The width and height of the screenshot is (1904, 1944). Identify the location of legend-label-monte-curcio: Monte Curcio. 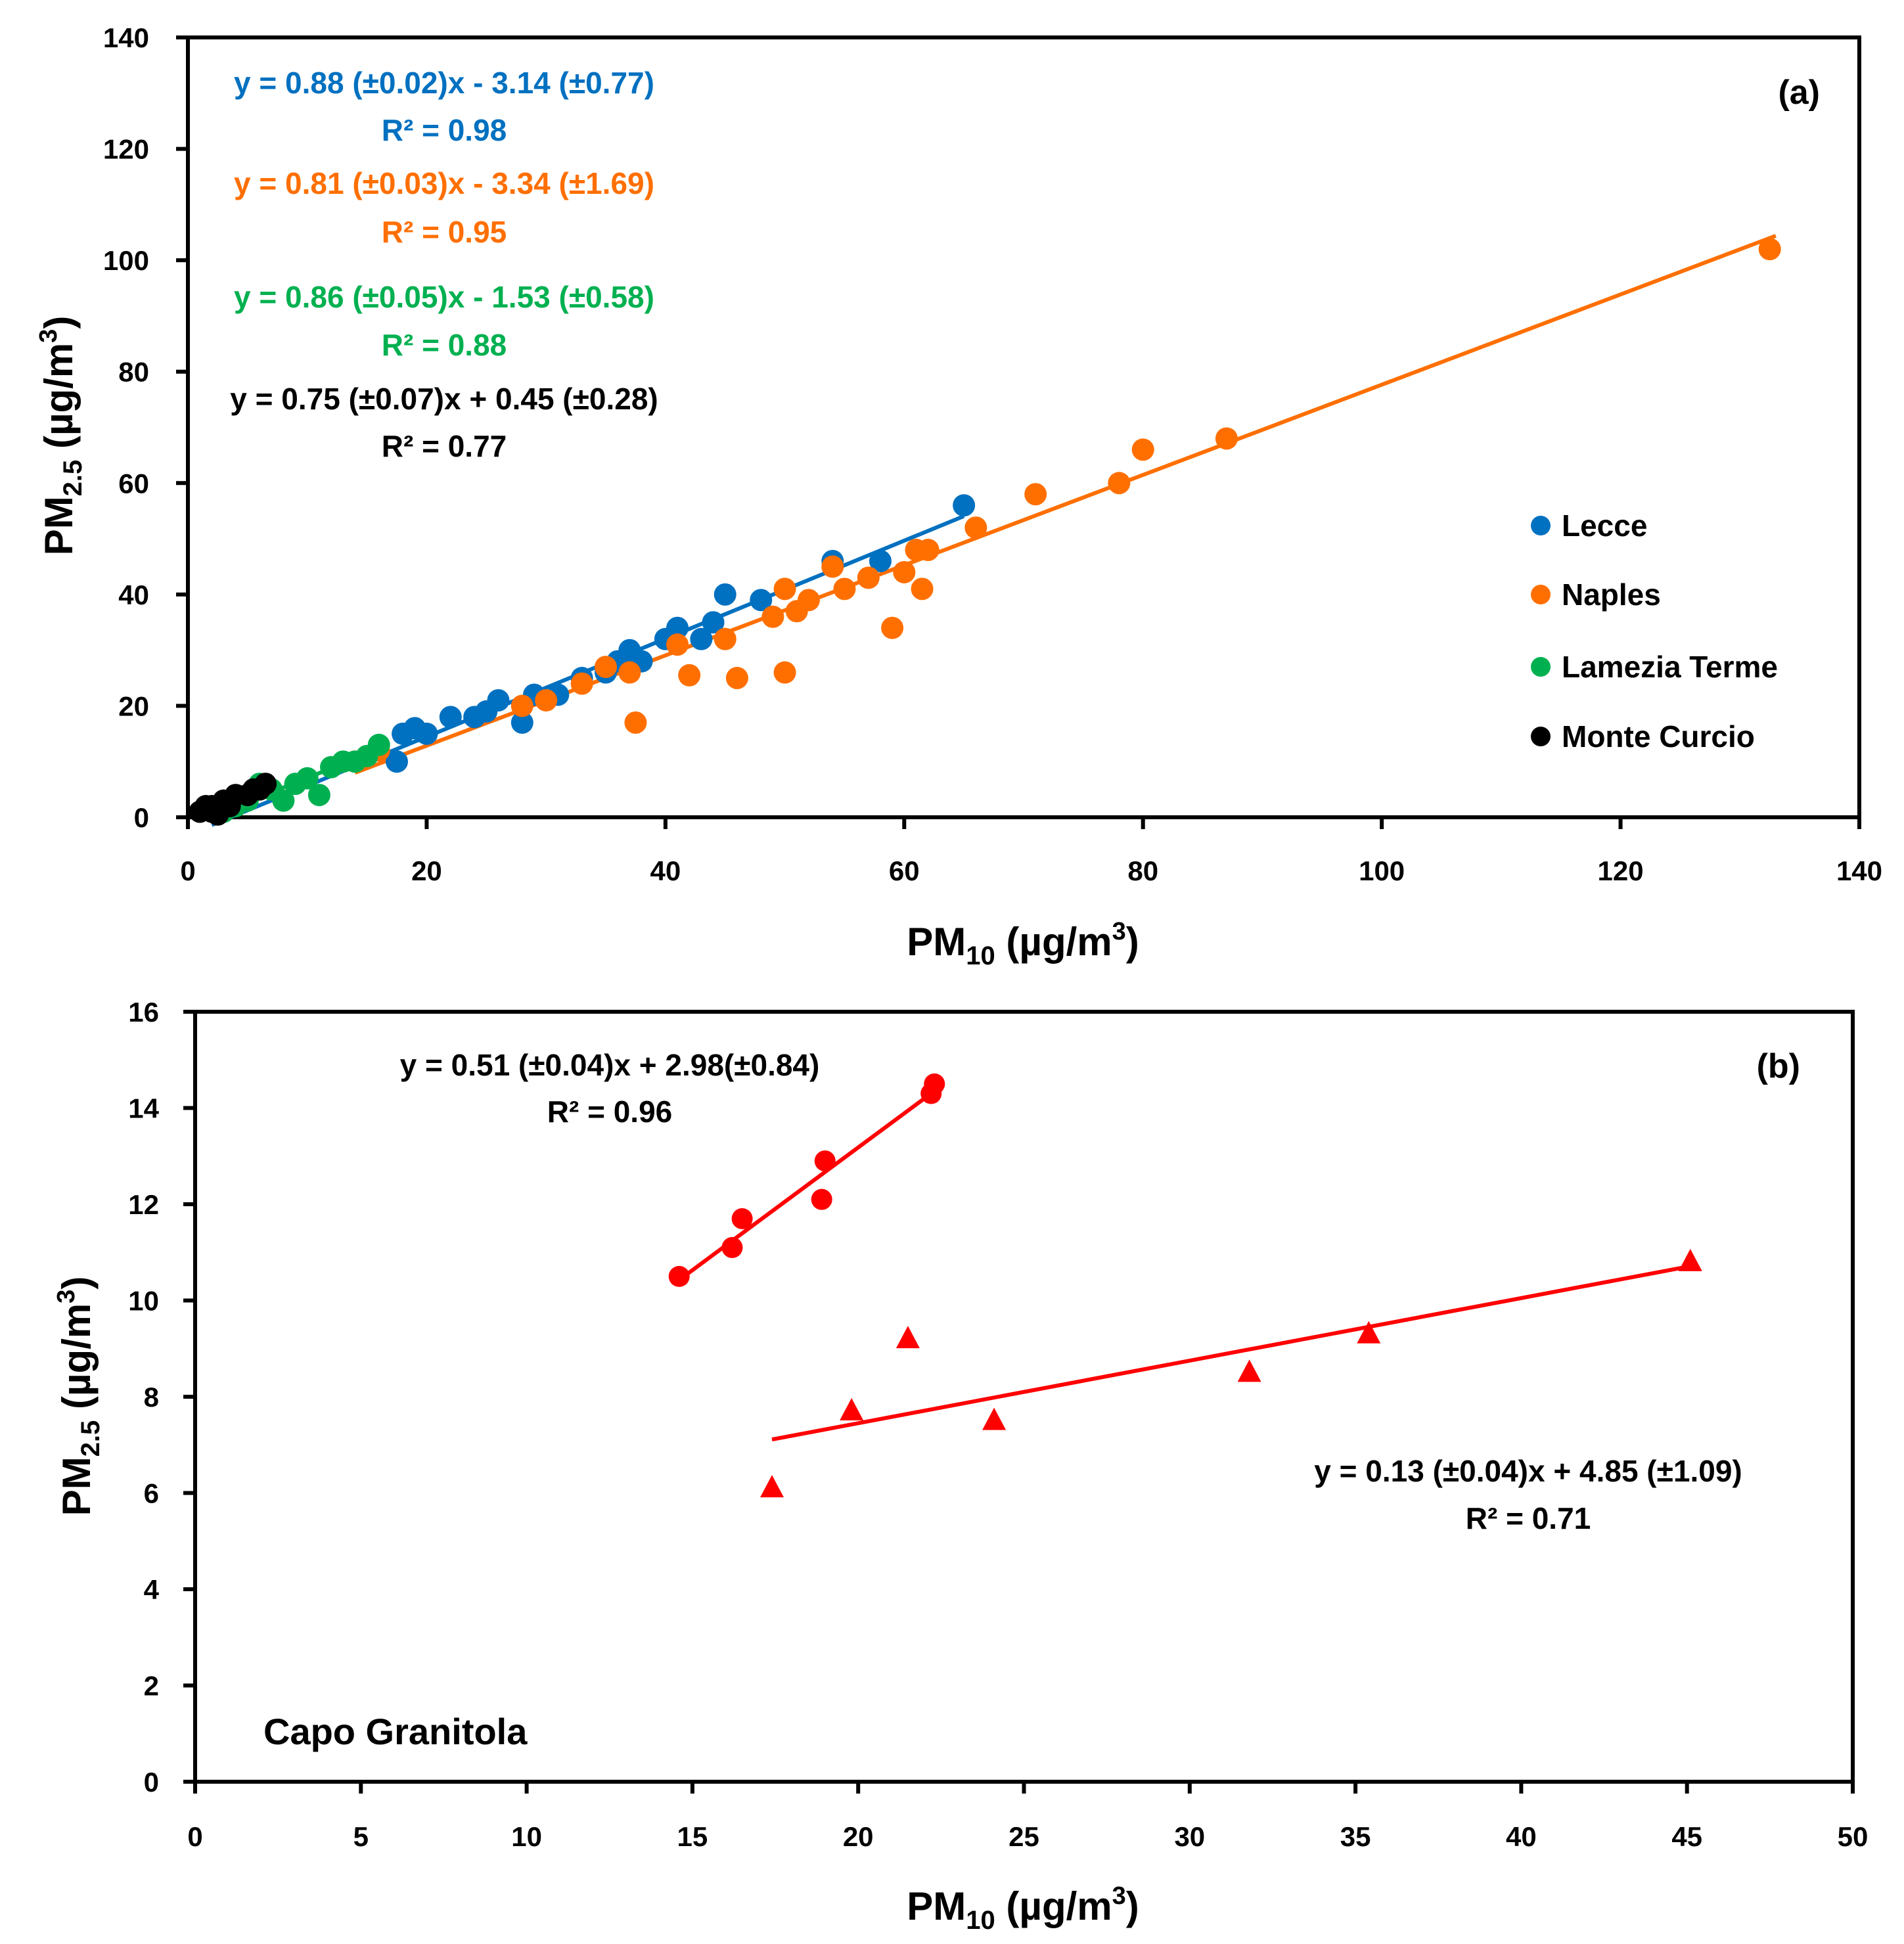
(1658, 736).